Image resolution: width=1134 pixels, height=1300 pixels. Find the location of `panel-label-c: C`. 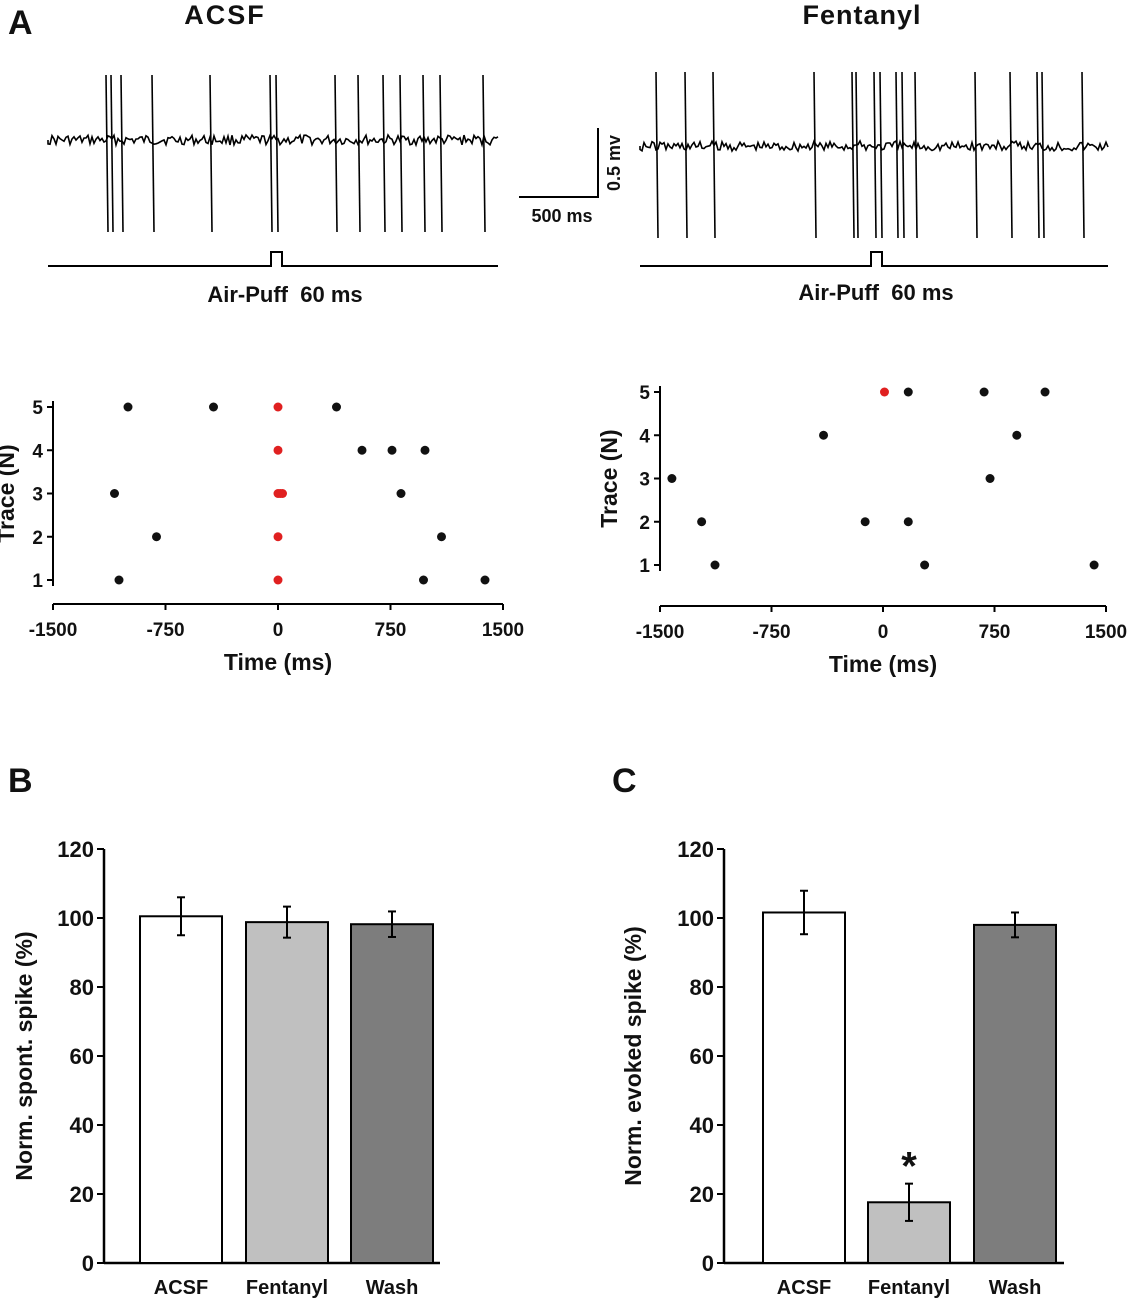

panel-label-c: C is located at coordinates (624, 781).